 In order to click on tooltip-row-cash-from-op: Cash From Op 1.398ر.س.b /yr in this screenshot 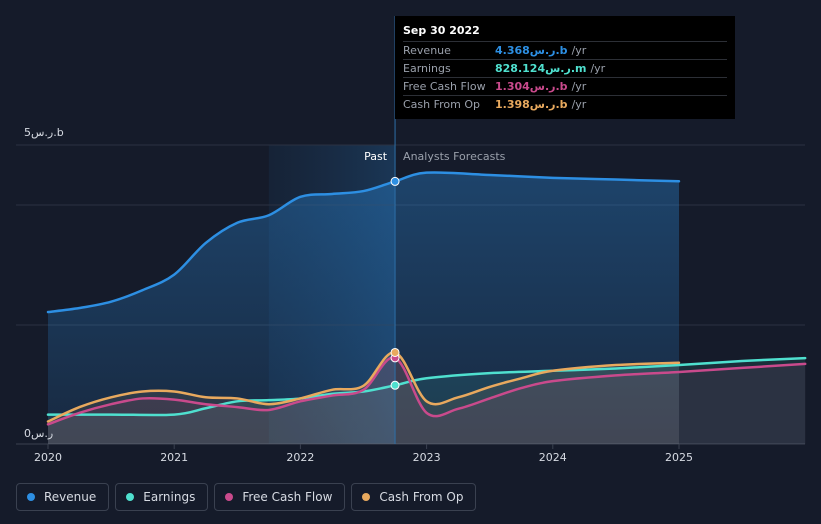, I will do `click(565, 104)`.